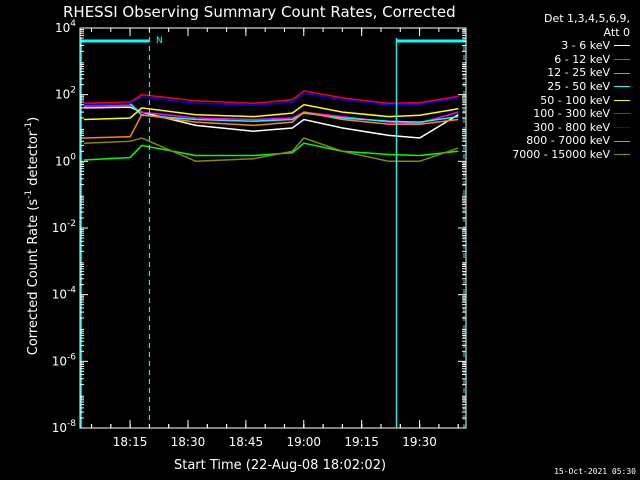  I want to click on legend-label: 100 - 300 keV, so click(571, 114).